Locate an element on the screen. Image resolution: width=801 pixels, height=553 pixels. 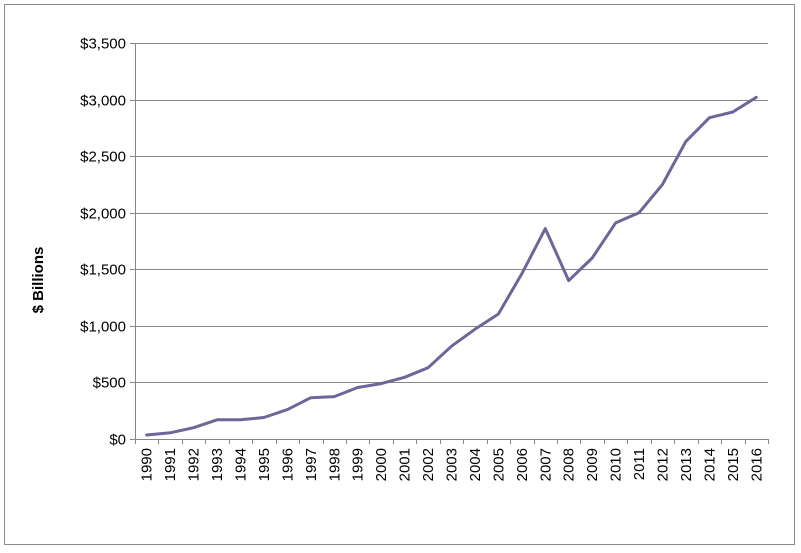
y-tick-label: $500 is located at coordinates (109, 383).